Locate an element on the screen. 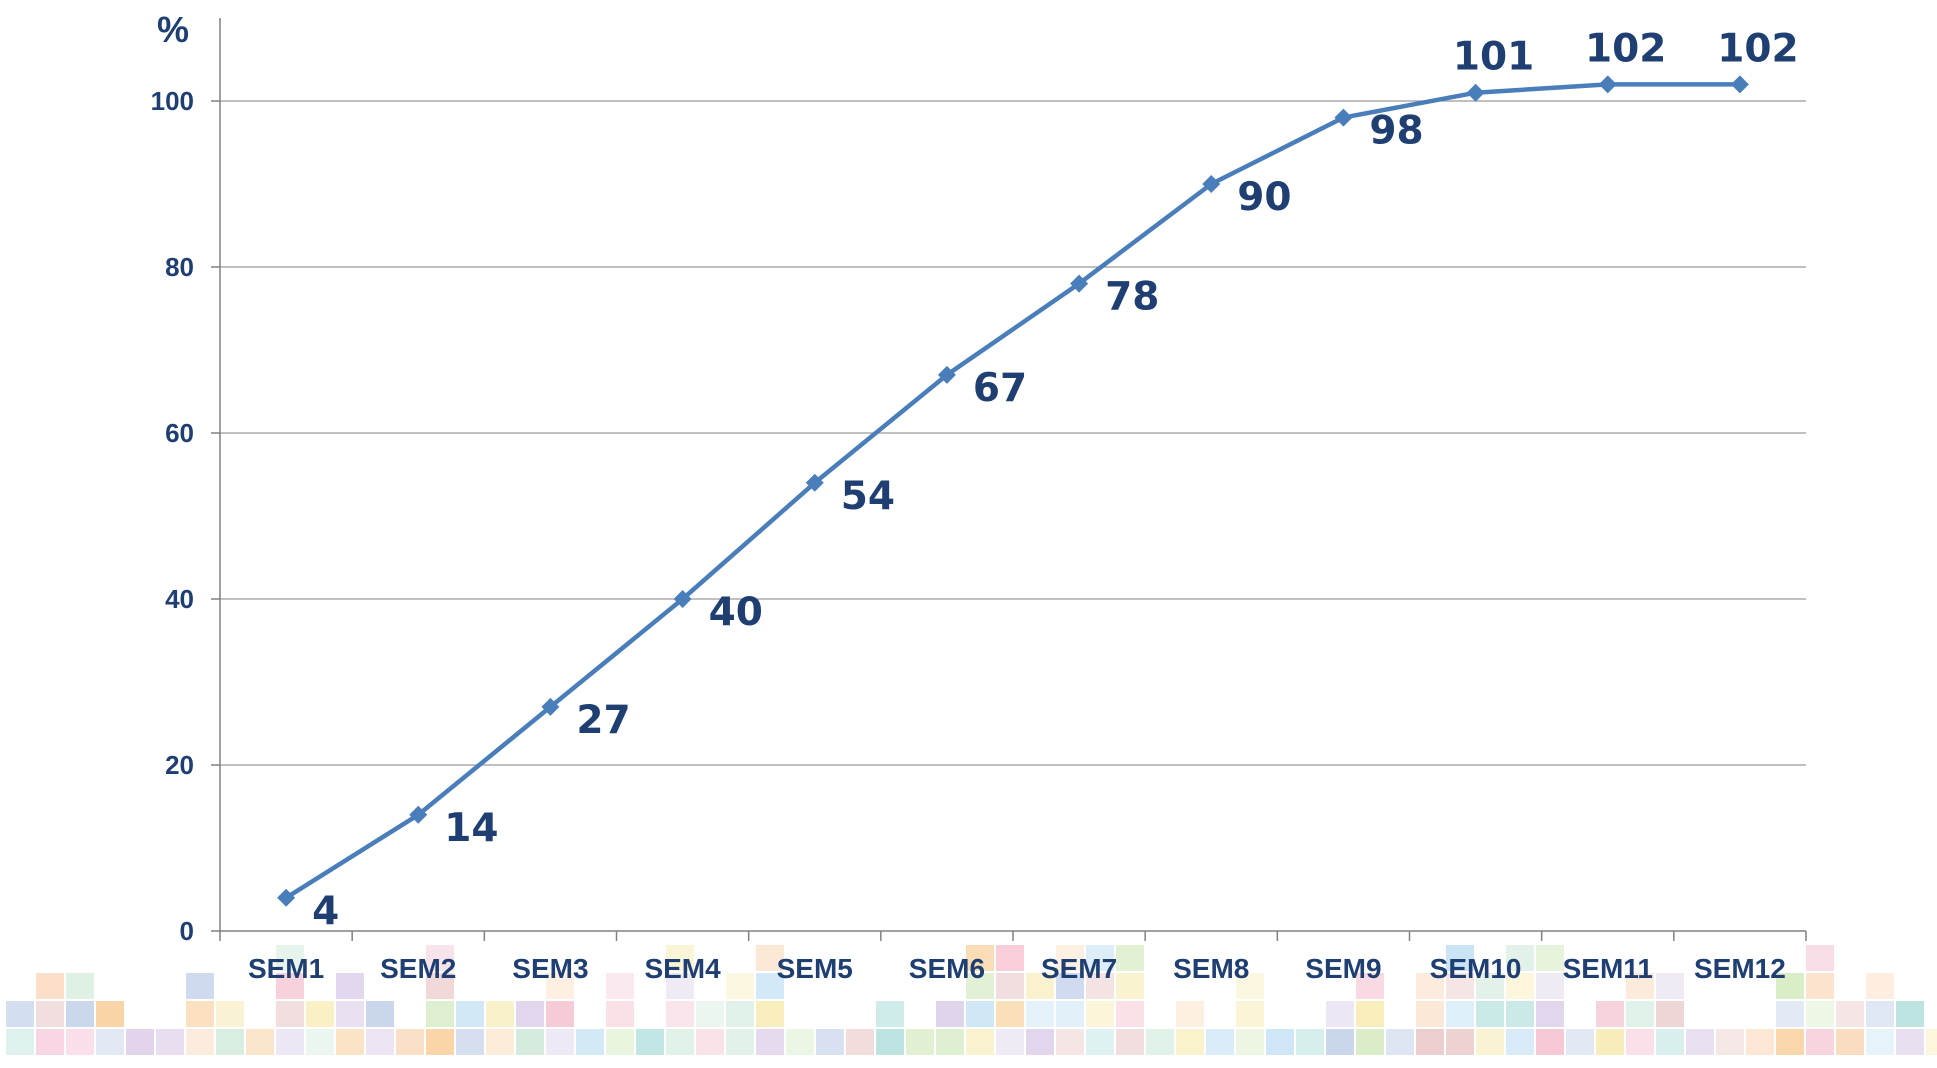 Image resolution: width=1937 pixels, height=1068 pixels. y-axis-unit-label: % is located at coordinates (173, 29).